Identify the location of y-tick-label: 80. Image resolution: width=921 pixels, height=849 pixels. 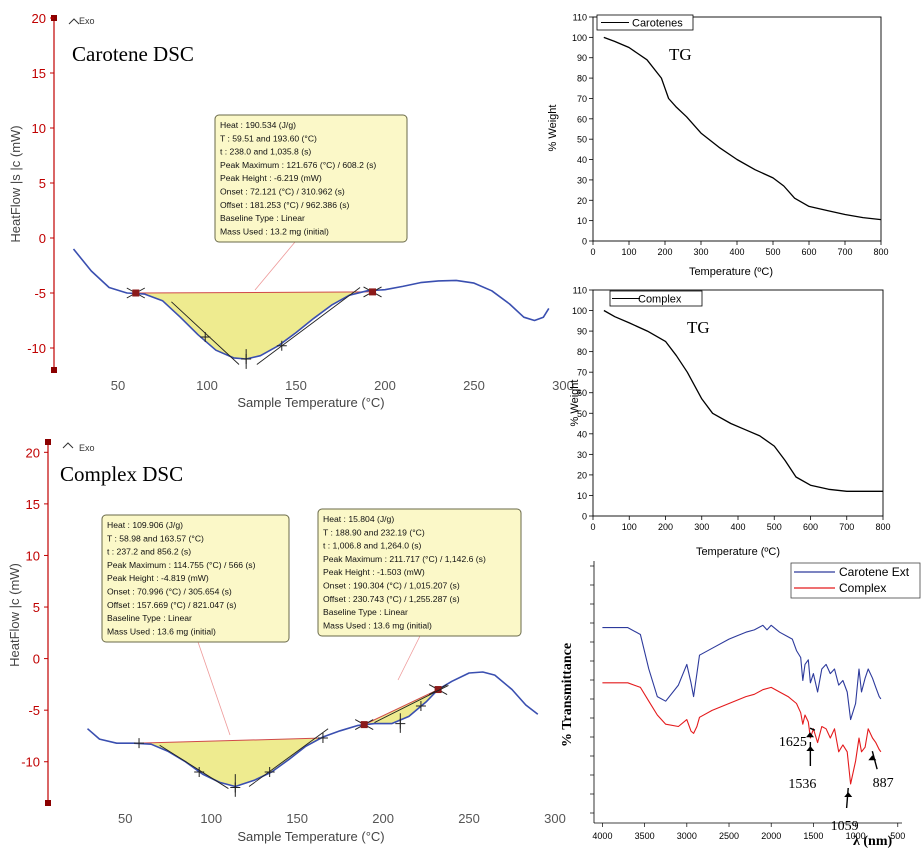
(582, 79).